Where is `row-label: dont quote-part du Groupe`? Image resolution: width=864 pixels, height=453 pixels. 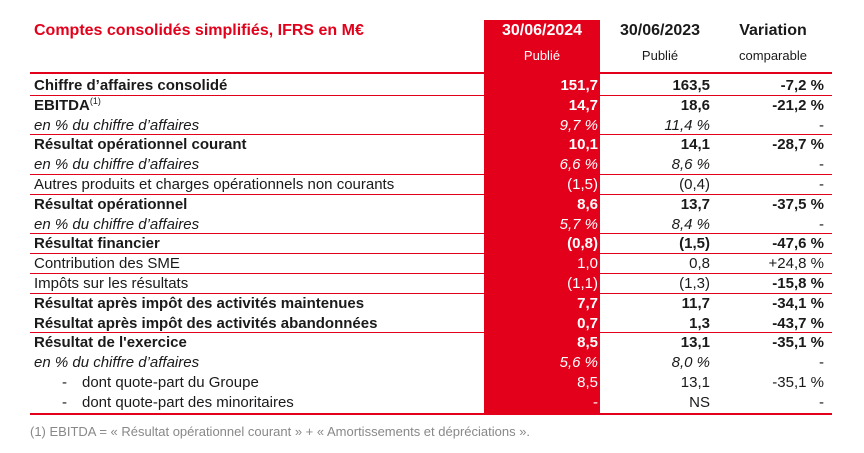 row-label: dont quote-part du Groupe is located at coordinates (170, 382).